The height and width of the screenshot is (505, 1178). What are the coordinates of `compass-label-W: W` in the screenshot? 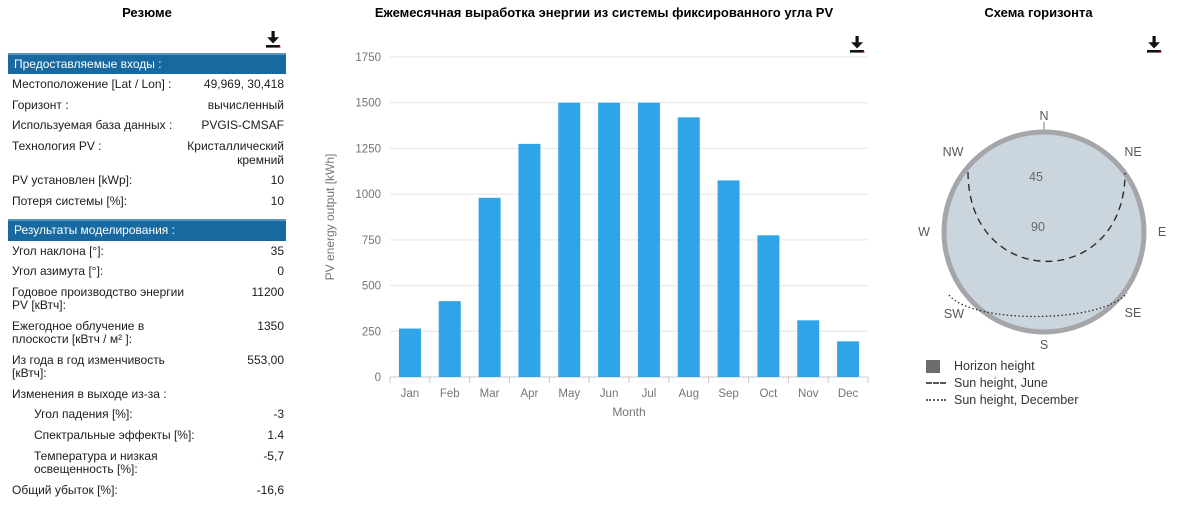 It's located at (924, 232).